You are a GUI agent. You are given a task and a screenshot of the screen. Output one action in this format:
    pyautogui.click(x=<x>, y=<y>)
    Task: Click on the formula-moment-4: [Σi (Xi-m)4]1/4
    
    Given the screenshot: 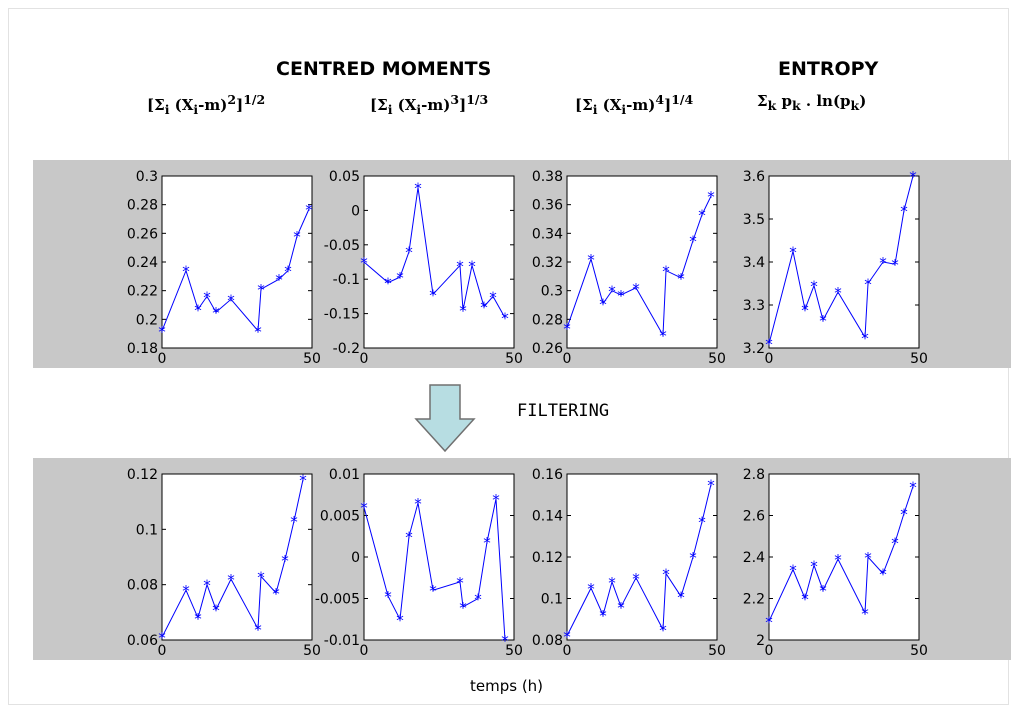 What is the action you would take?
    pyautogui.click(x=634, y=104)
    